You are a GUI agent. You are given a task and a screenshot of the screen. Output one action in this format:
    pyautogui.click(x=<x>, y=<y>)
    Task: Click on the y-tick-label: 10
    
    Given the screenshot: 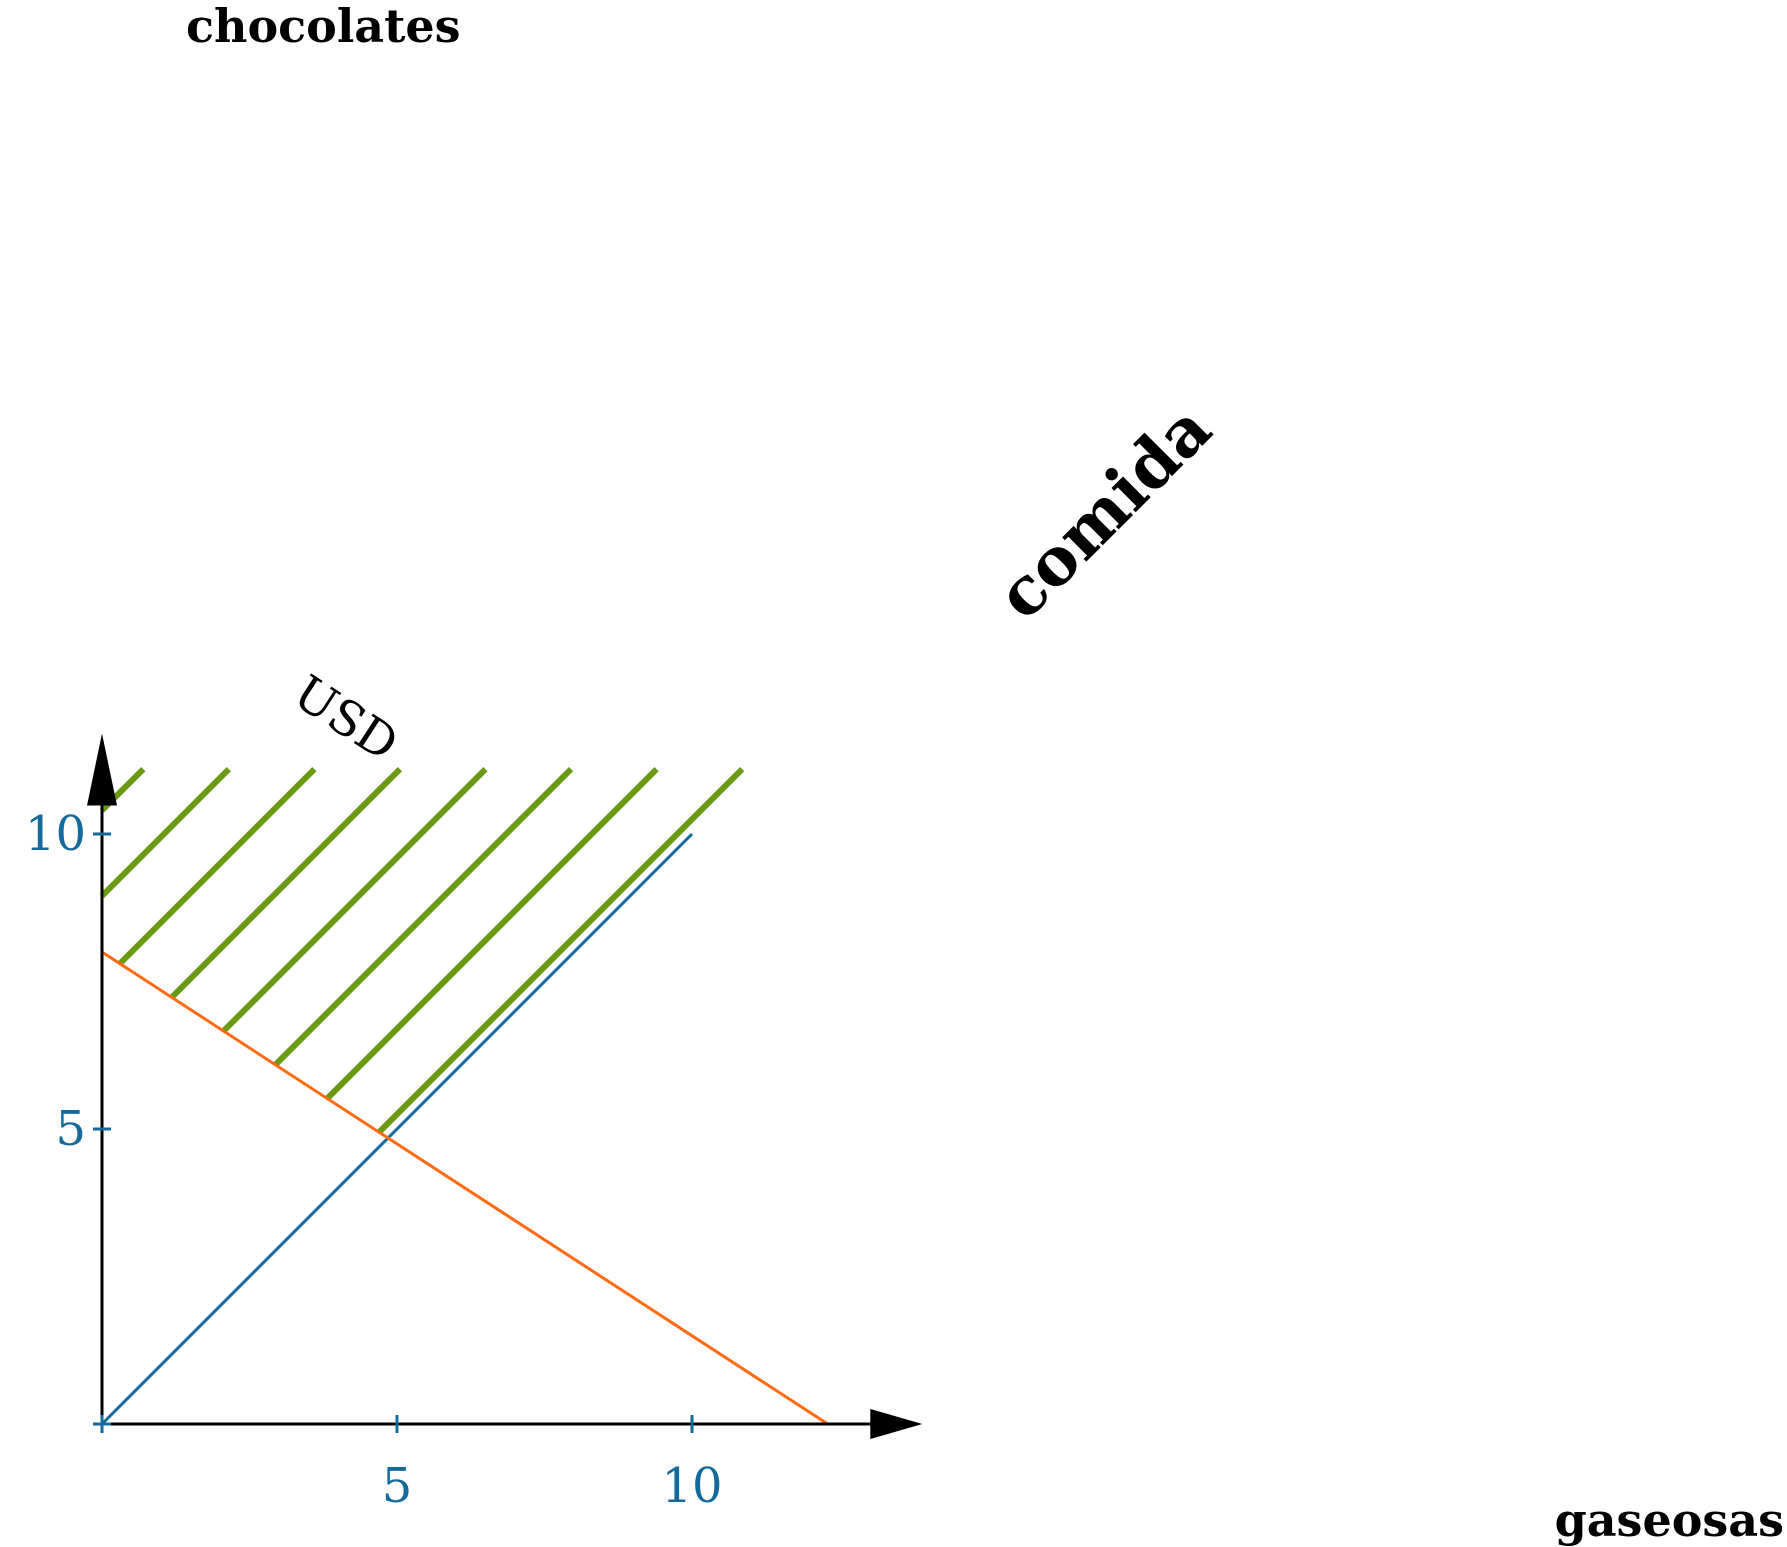 What is the action you would take?
    pyautogui.click(x=55, y=834)
    